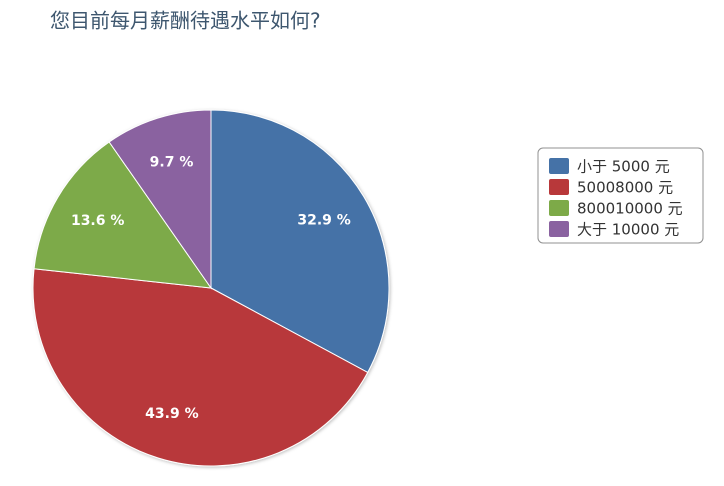  I want to click on legend: 小于 5000 元 50008000 元 800010000 元大于 10000 元, so click(616, 198).